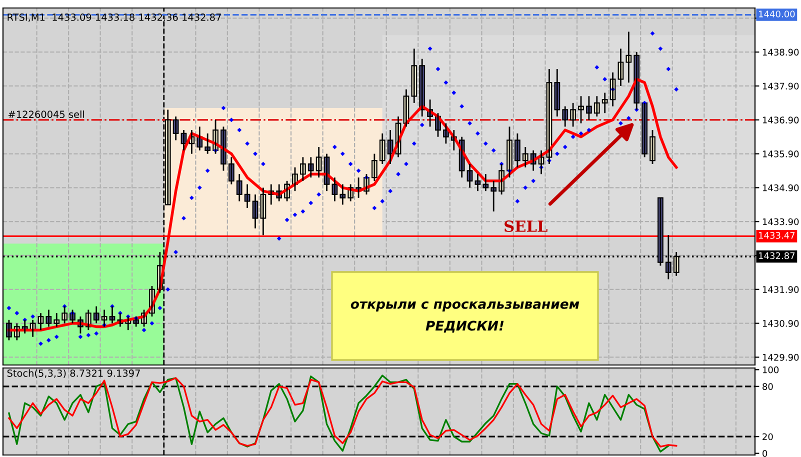 The height and width of the screenshot is (457, 801). Describe the element at coordinates (777, 14) in the screenshot. I see `ref-line-label: 1440.00` at that location.